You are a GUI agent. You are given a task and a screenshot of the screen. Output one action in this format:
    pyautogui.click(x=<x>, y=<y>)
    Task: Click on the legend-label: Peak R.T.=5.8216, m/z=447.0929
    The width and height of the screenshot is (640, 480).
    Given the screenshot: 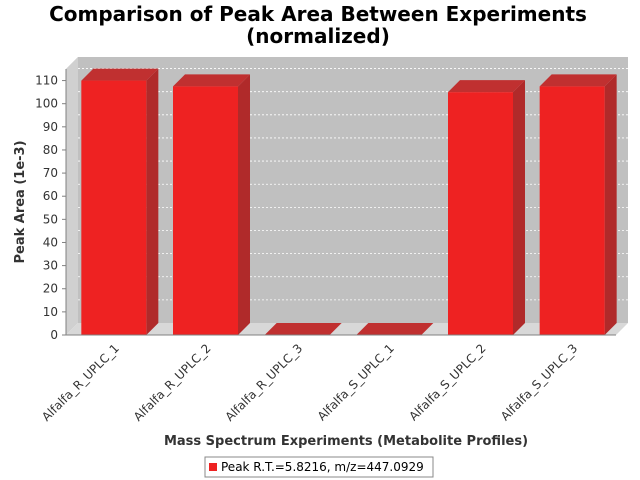 What is the action you would take?
    pyautogui.click(x=322, y=467)
    